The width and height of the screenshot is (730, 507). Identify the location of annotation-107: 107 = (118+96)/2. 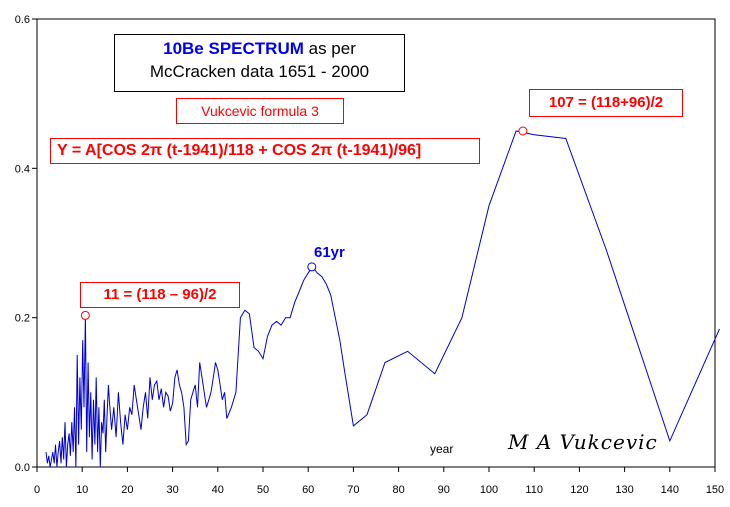
(606, 103).